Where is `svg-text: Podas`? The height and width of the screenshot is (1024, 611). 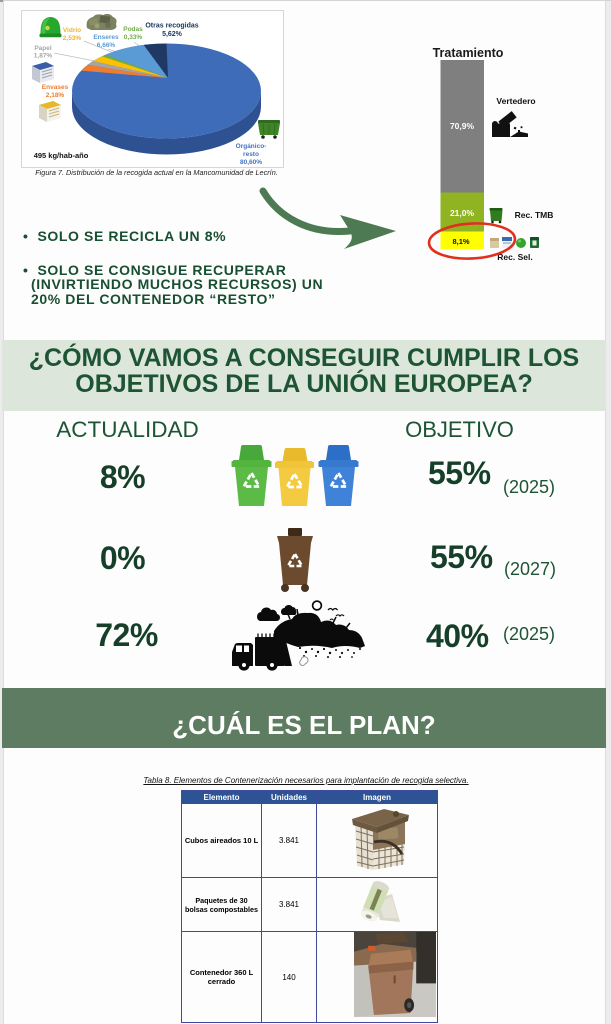
svg-text: Podas is located at coordinates (133, 29).